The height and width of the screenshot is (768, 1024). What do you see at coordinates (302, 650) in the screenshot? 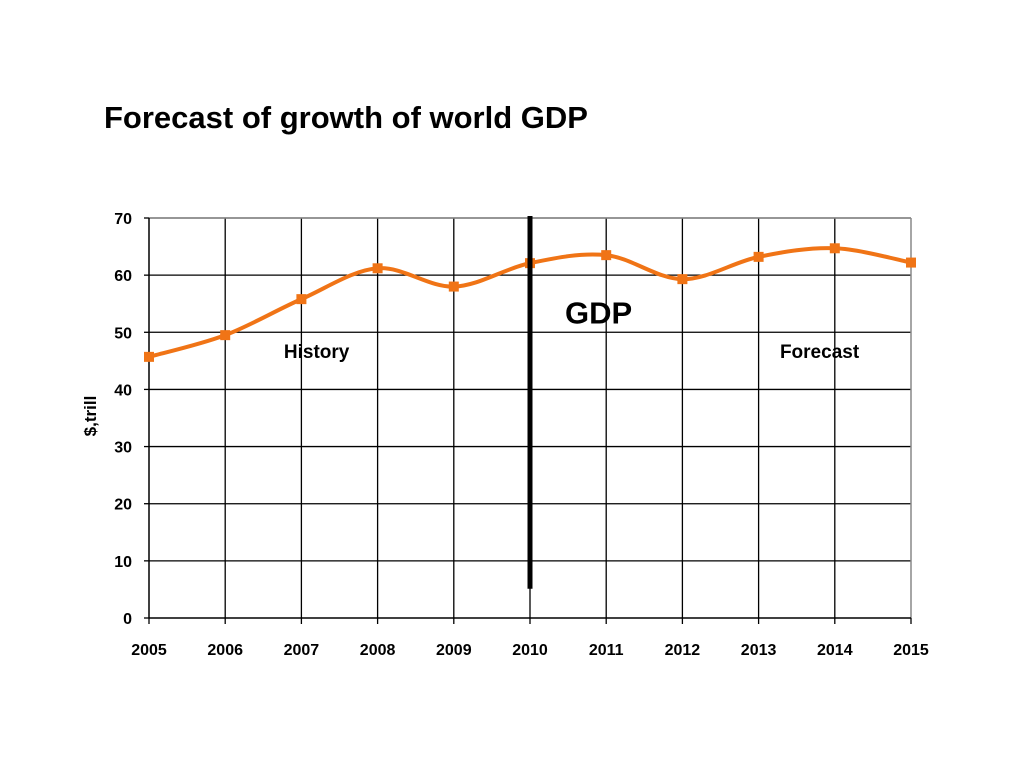
I see `x-tick-label: 2007` at bounding box center [302, 650].